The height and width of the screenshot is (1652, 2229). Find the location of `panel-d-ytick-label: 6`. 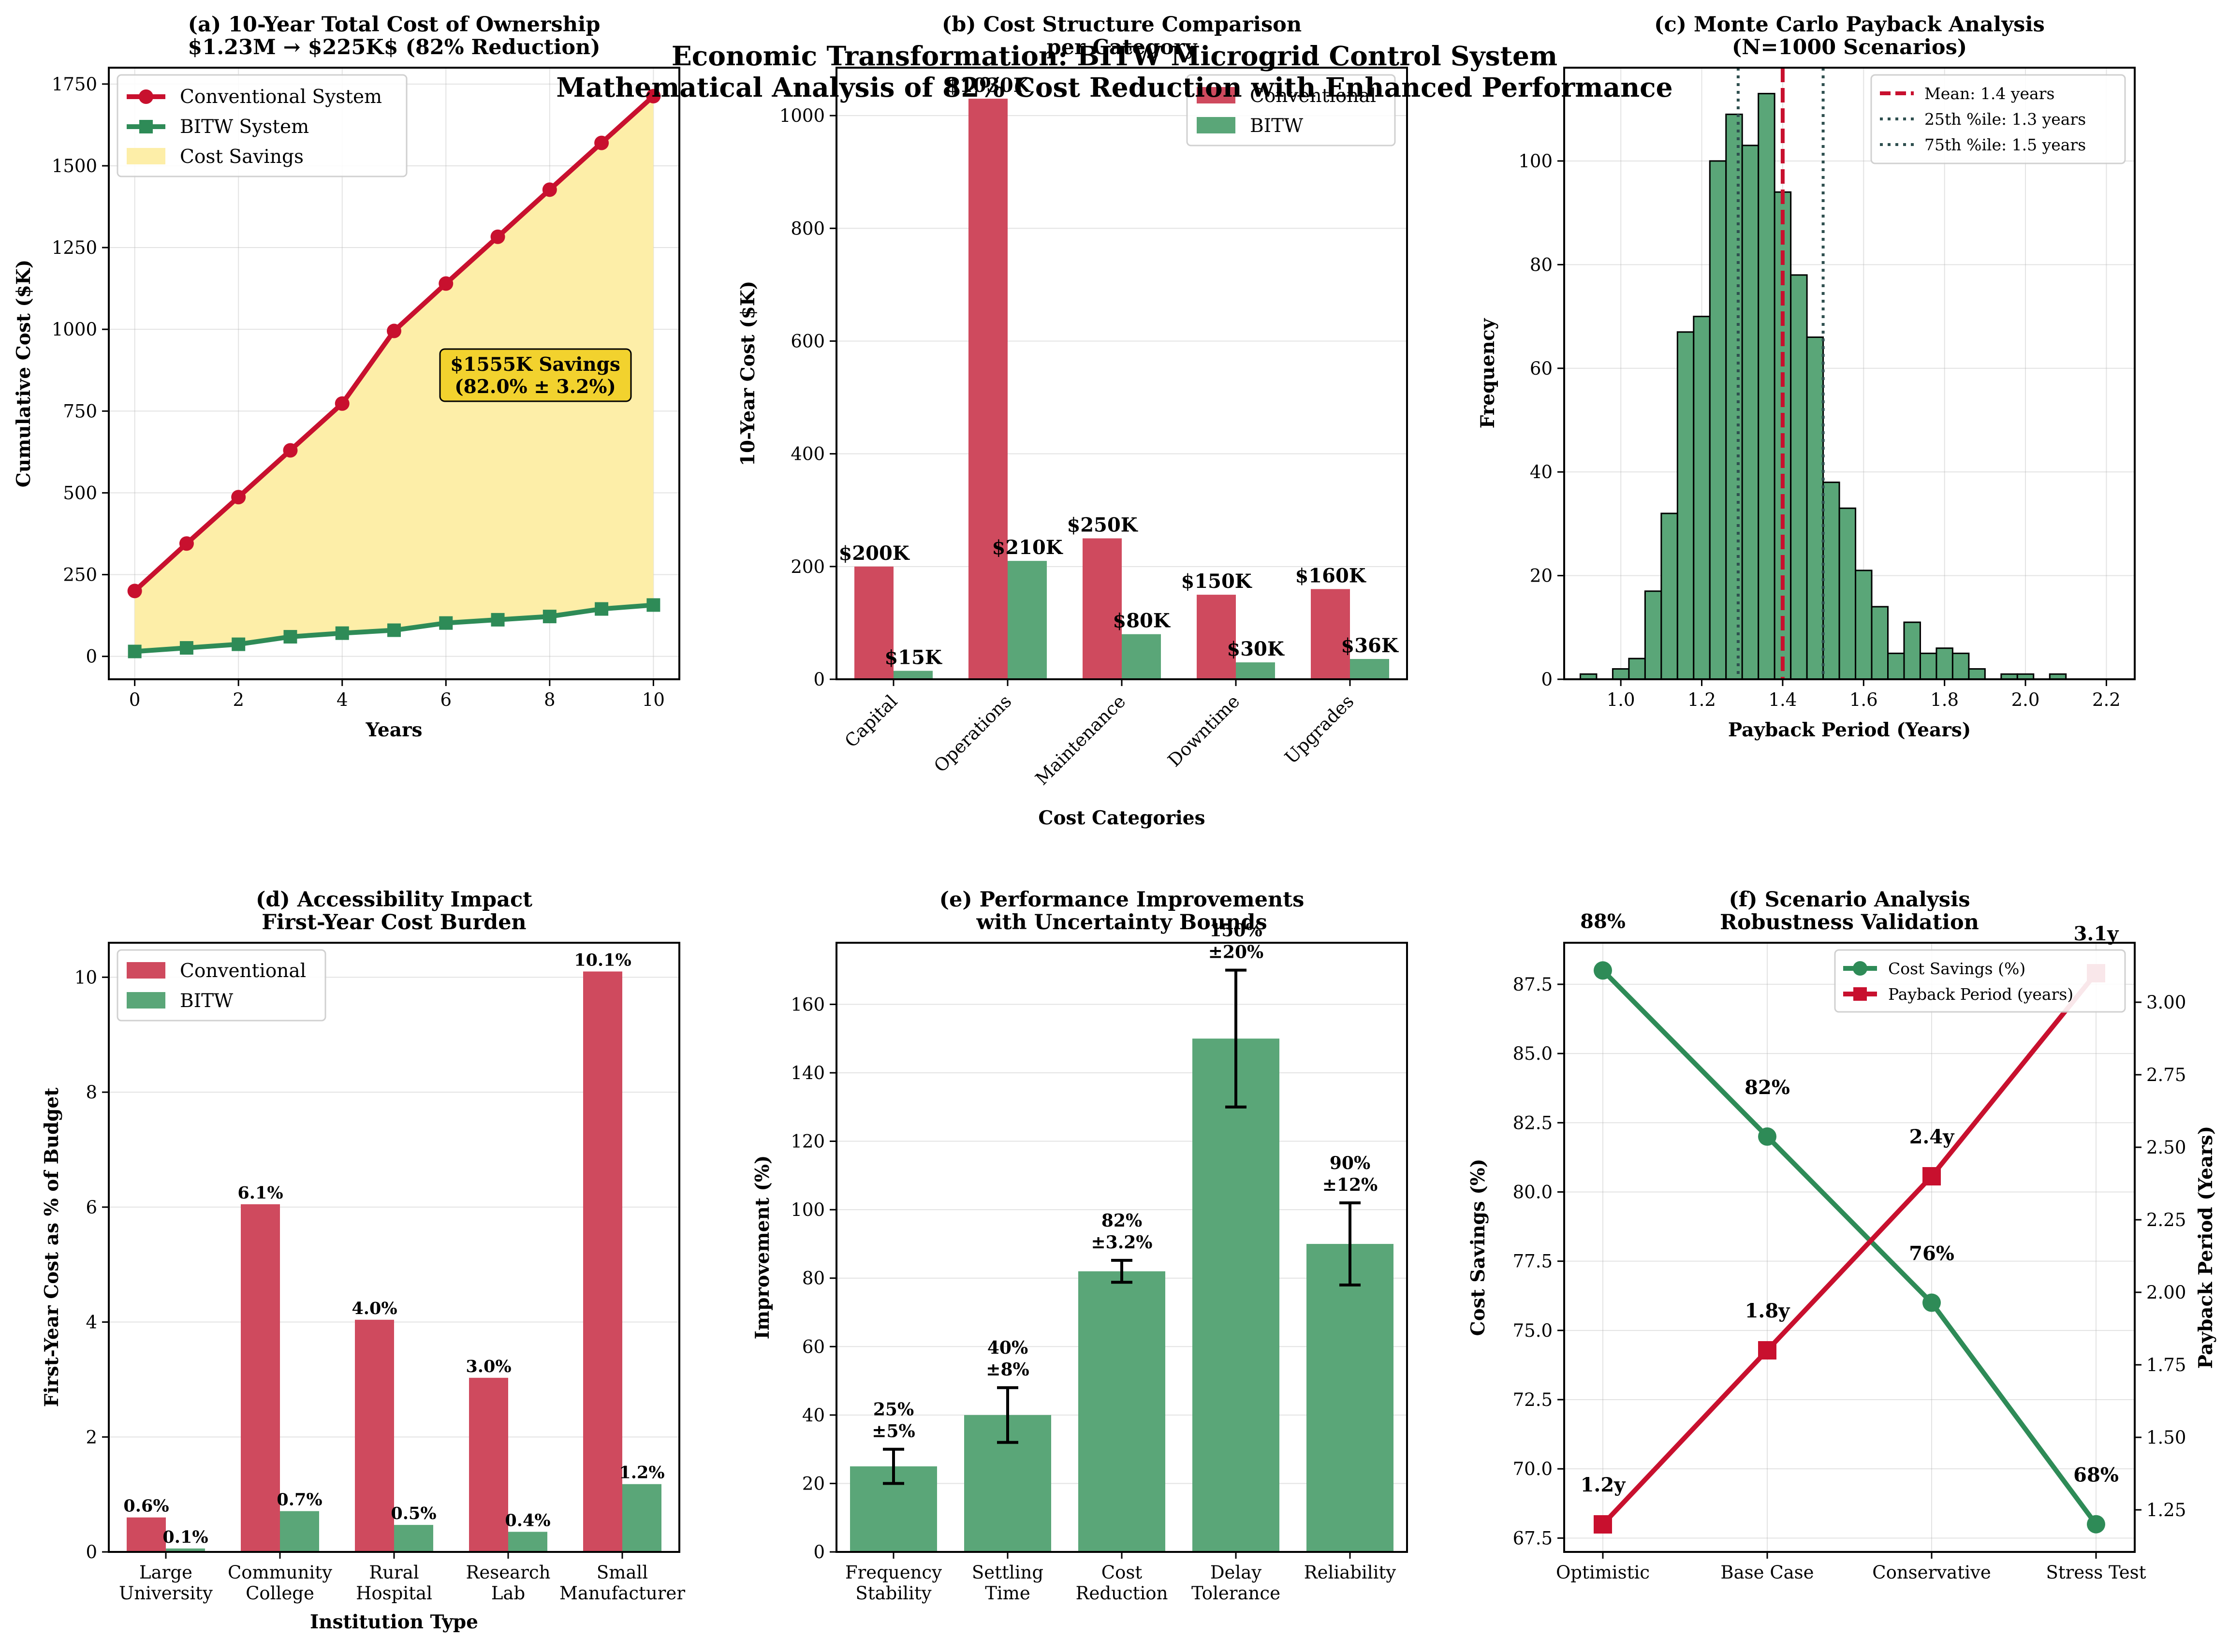

panel-d-ytick-label: 6 is located at coordinates (91, 1208).